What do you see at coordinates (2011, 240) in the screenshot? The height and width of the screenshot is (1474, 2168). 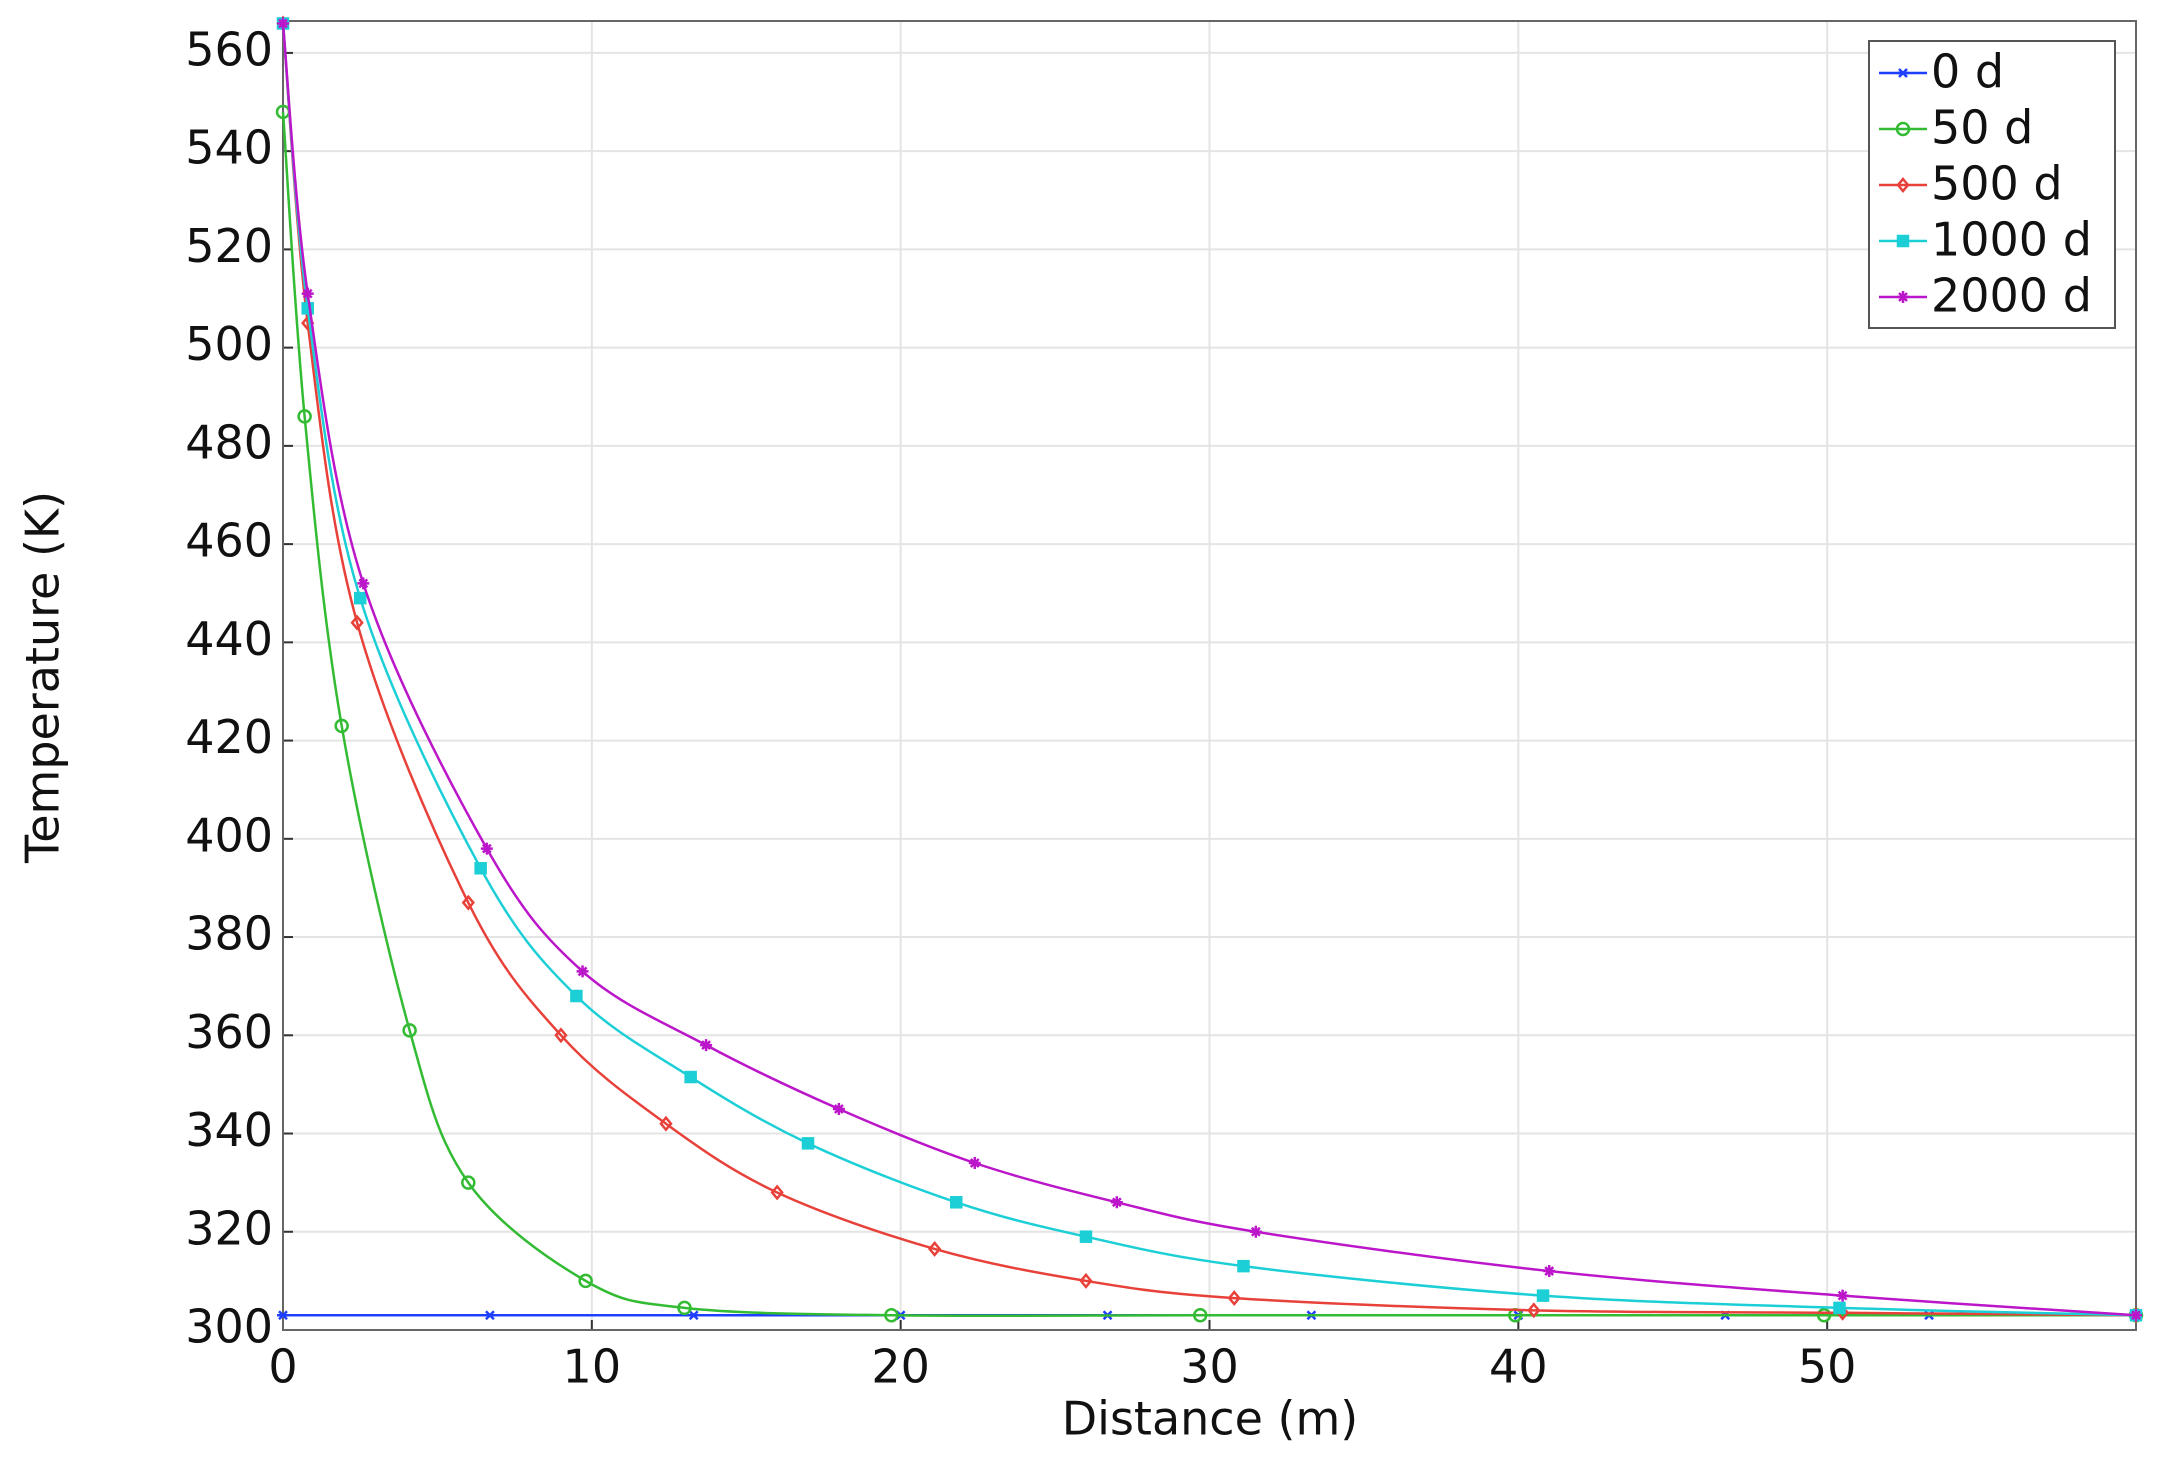 I see `legend-label: 1000 d` at bounding box center [2011, 240].